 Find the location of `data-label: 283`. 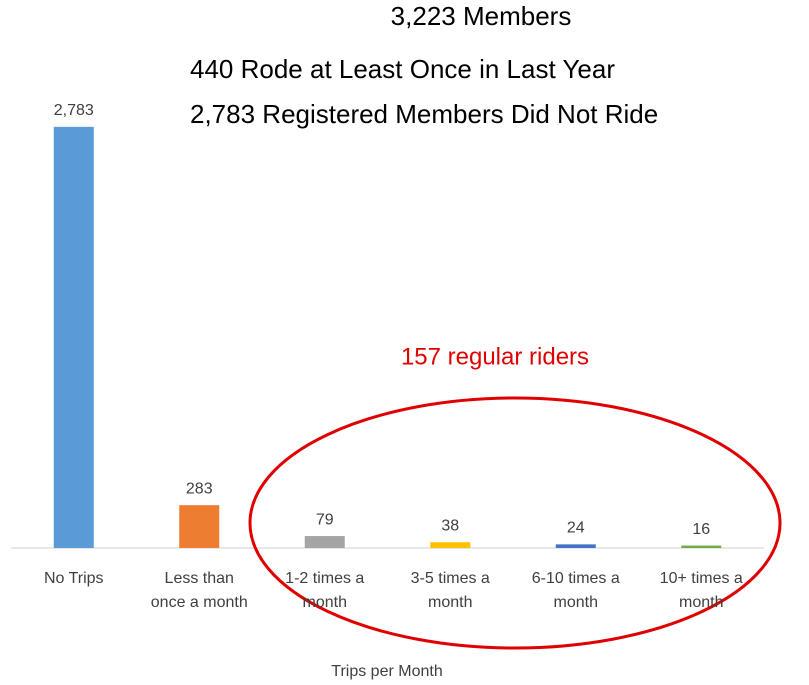

data-label: 283 is located at coordinates (199, 488).